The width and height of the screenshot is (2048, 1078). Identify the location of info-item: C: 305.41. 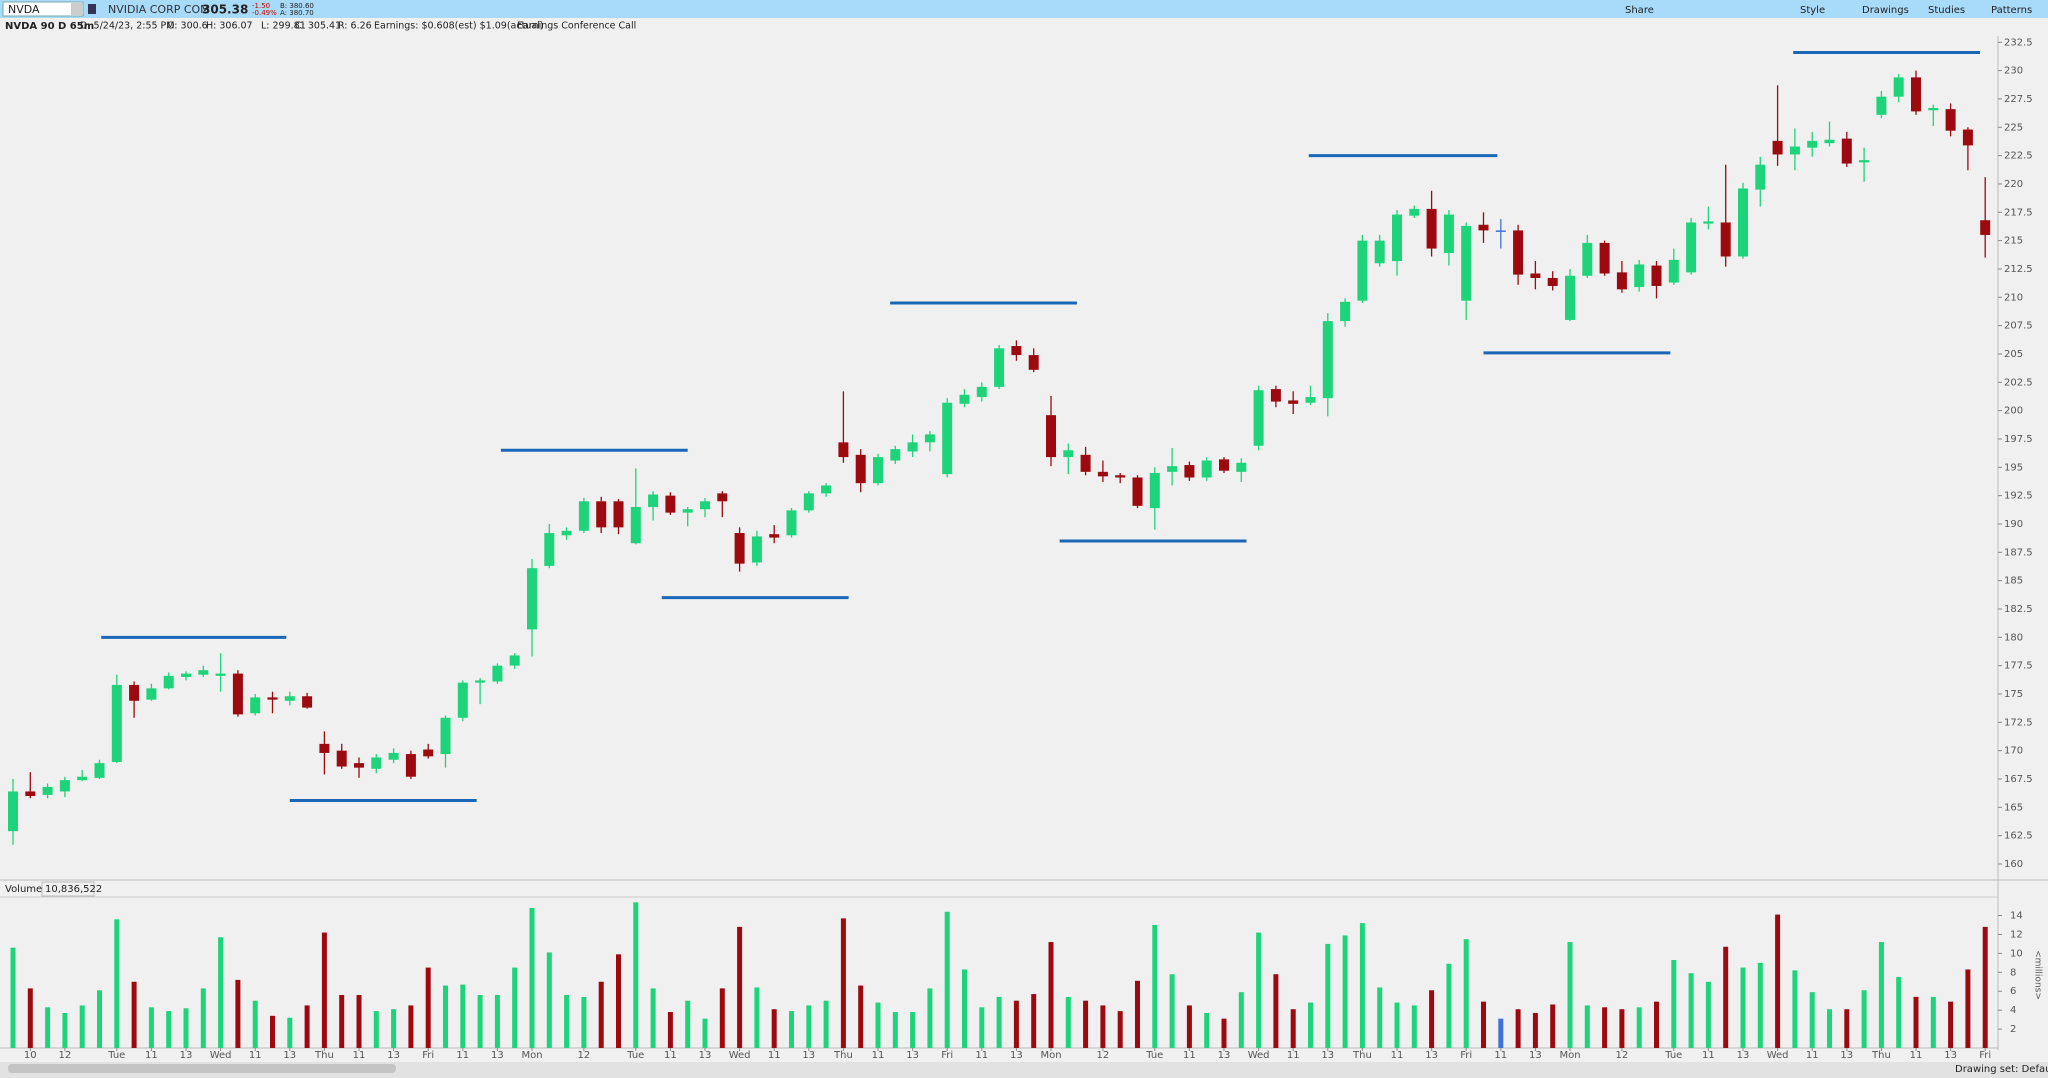
(318, 26).